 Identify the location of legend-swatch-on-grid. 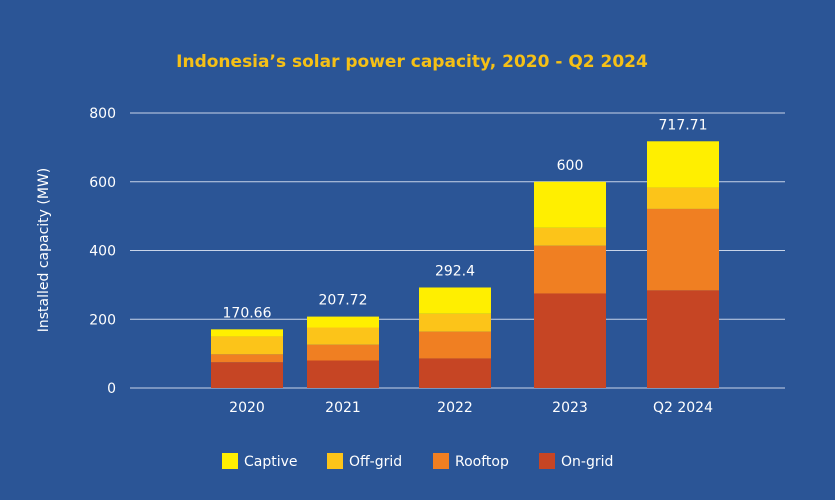
(547, 461).